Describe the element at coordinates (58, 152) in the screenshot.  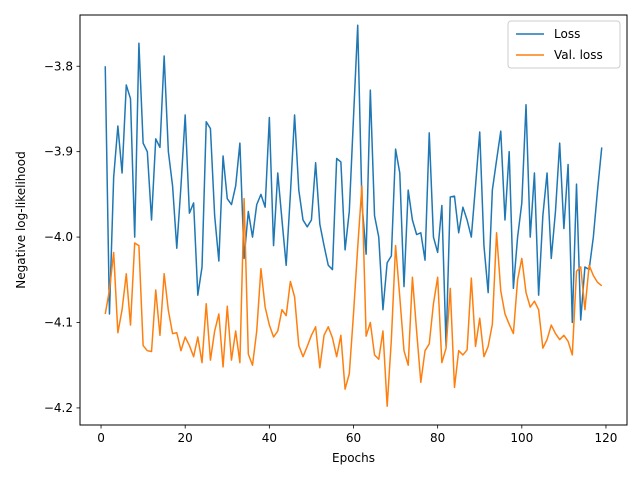
I see `y-tick-label: −3.9` at that location.